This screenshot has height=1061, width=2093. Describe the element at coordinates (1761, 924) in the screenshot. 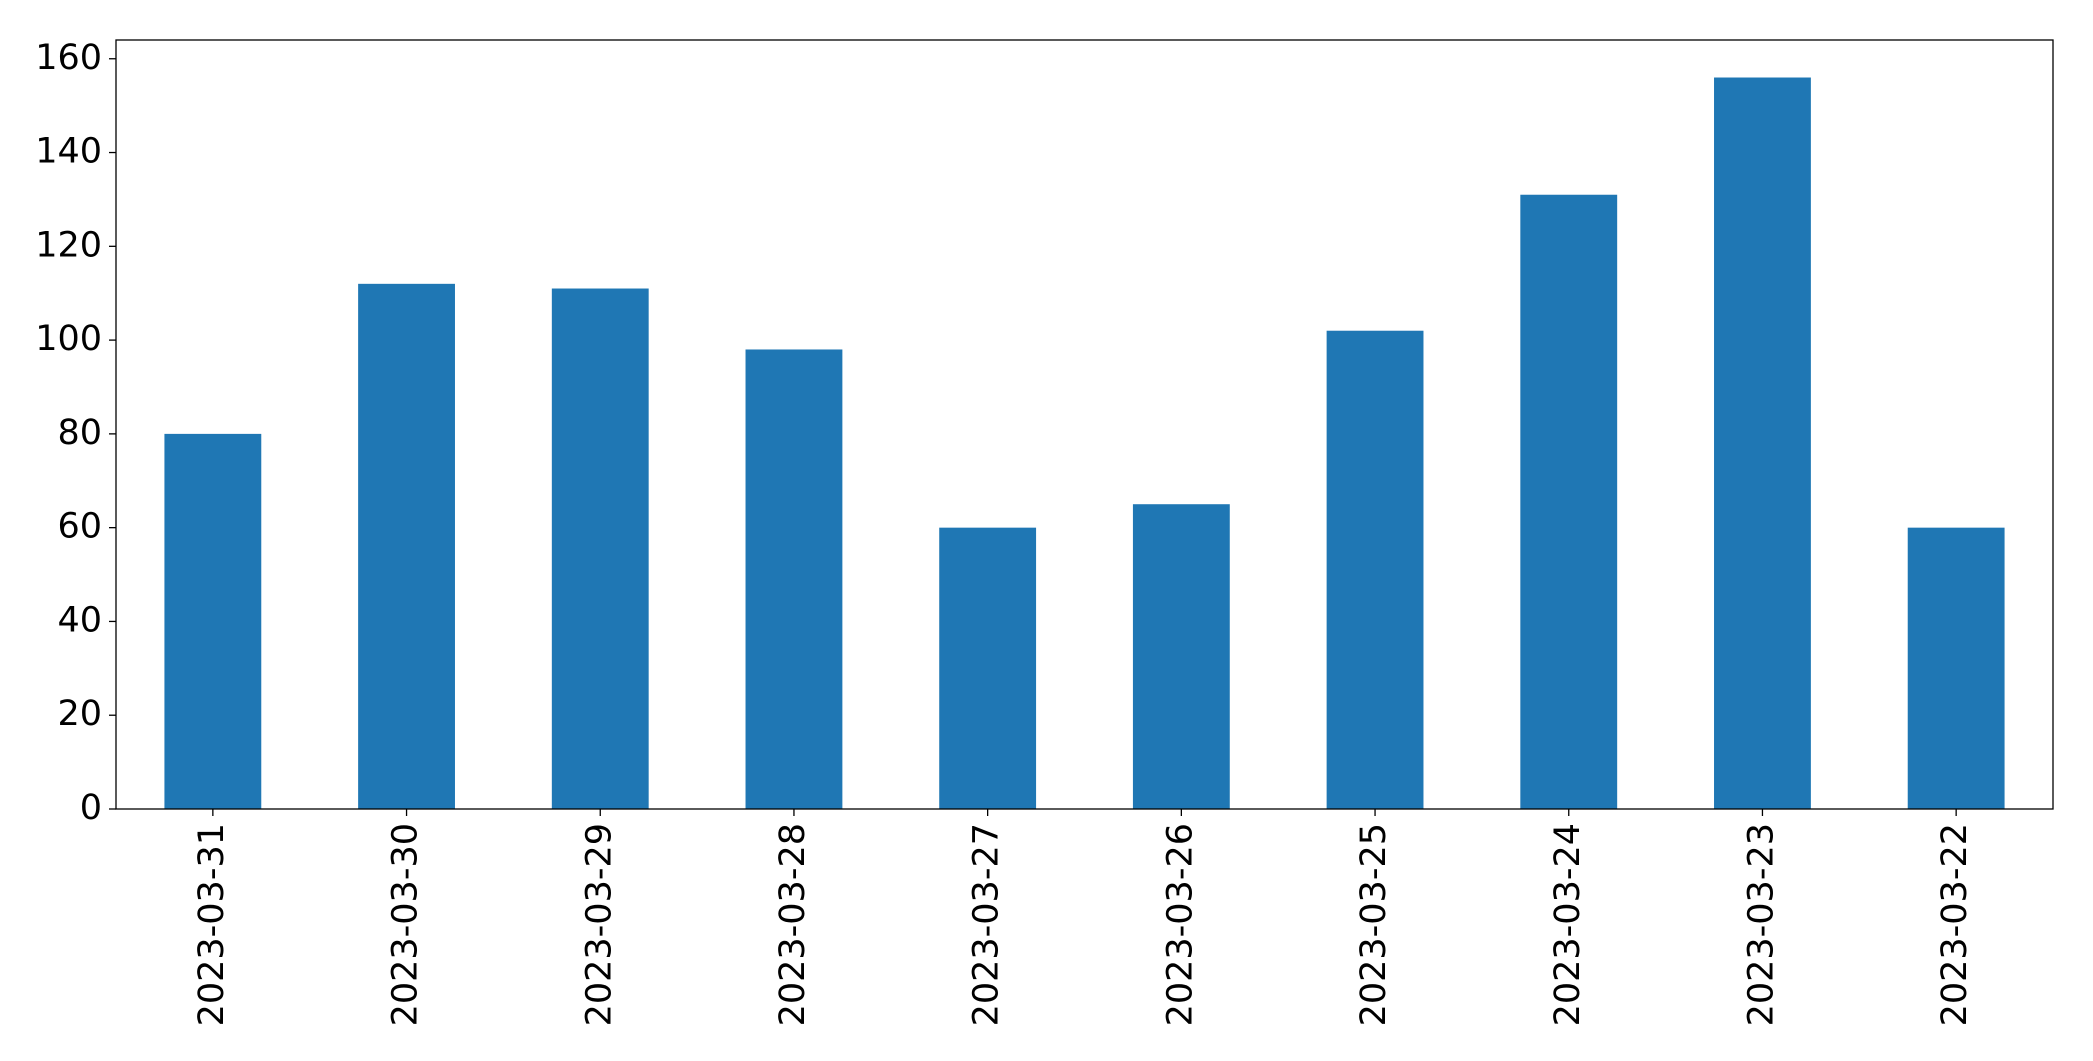

I see `x-tick-label: 2023-03-23` at that location.